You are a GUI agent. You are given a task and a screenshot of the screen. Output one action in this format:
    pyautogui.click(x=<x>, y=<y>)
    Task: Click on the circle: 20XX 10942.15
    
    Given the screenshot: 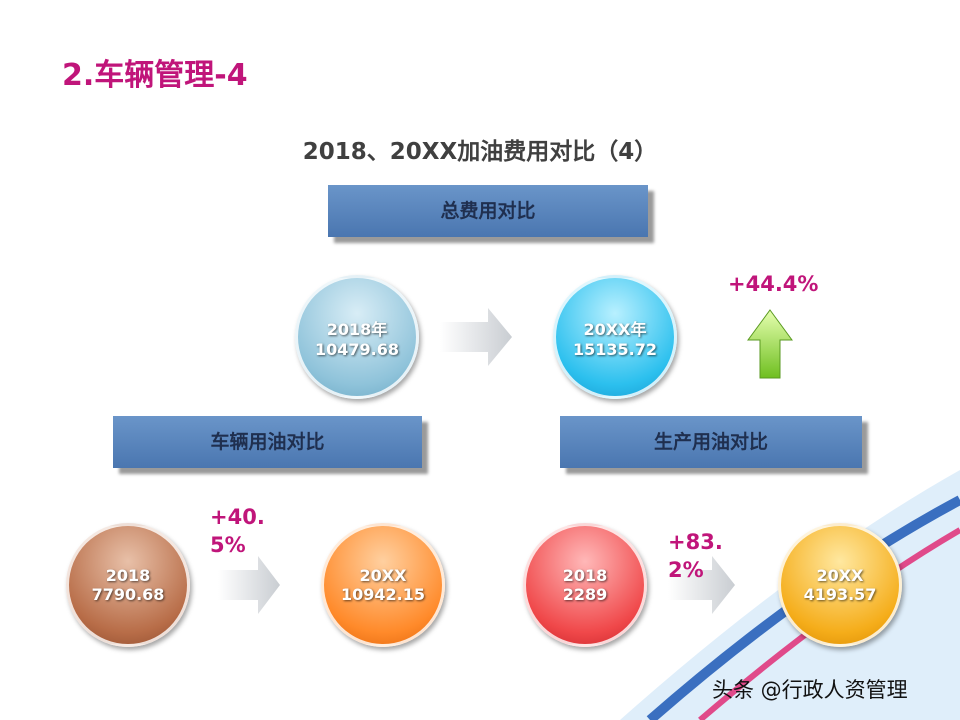 What is the action you would take?
    pyautogui.click(x=383, y=585)
    